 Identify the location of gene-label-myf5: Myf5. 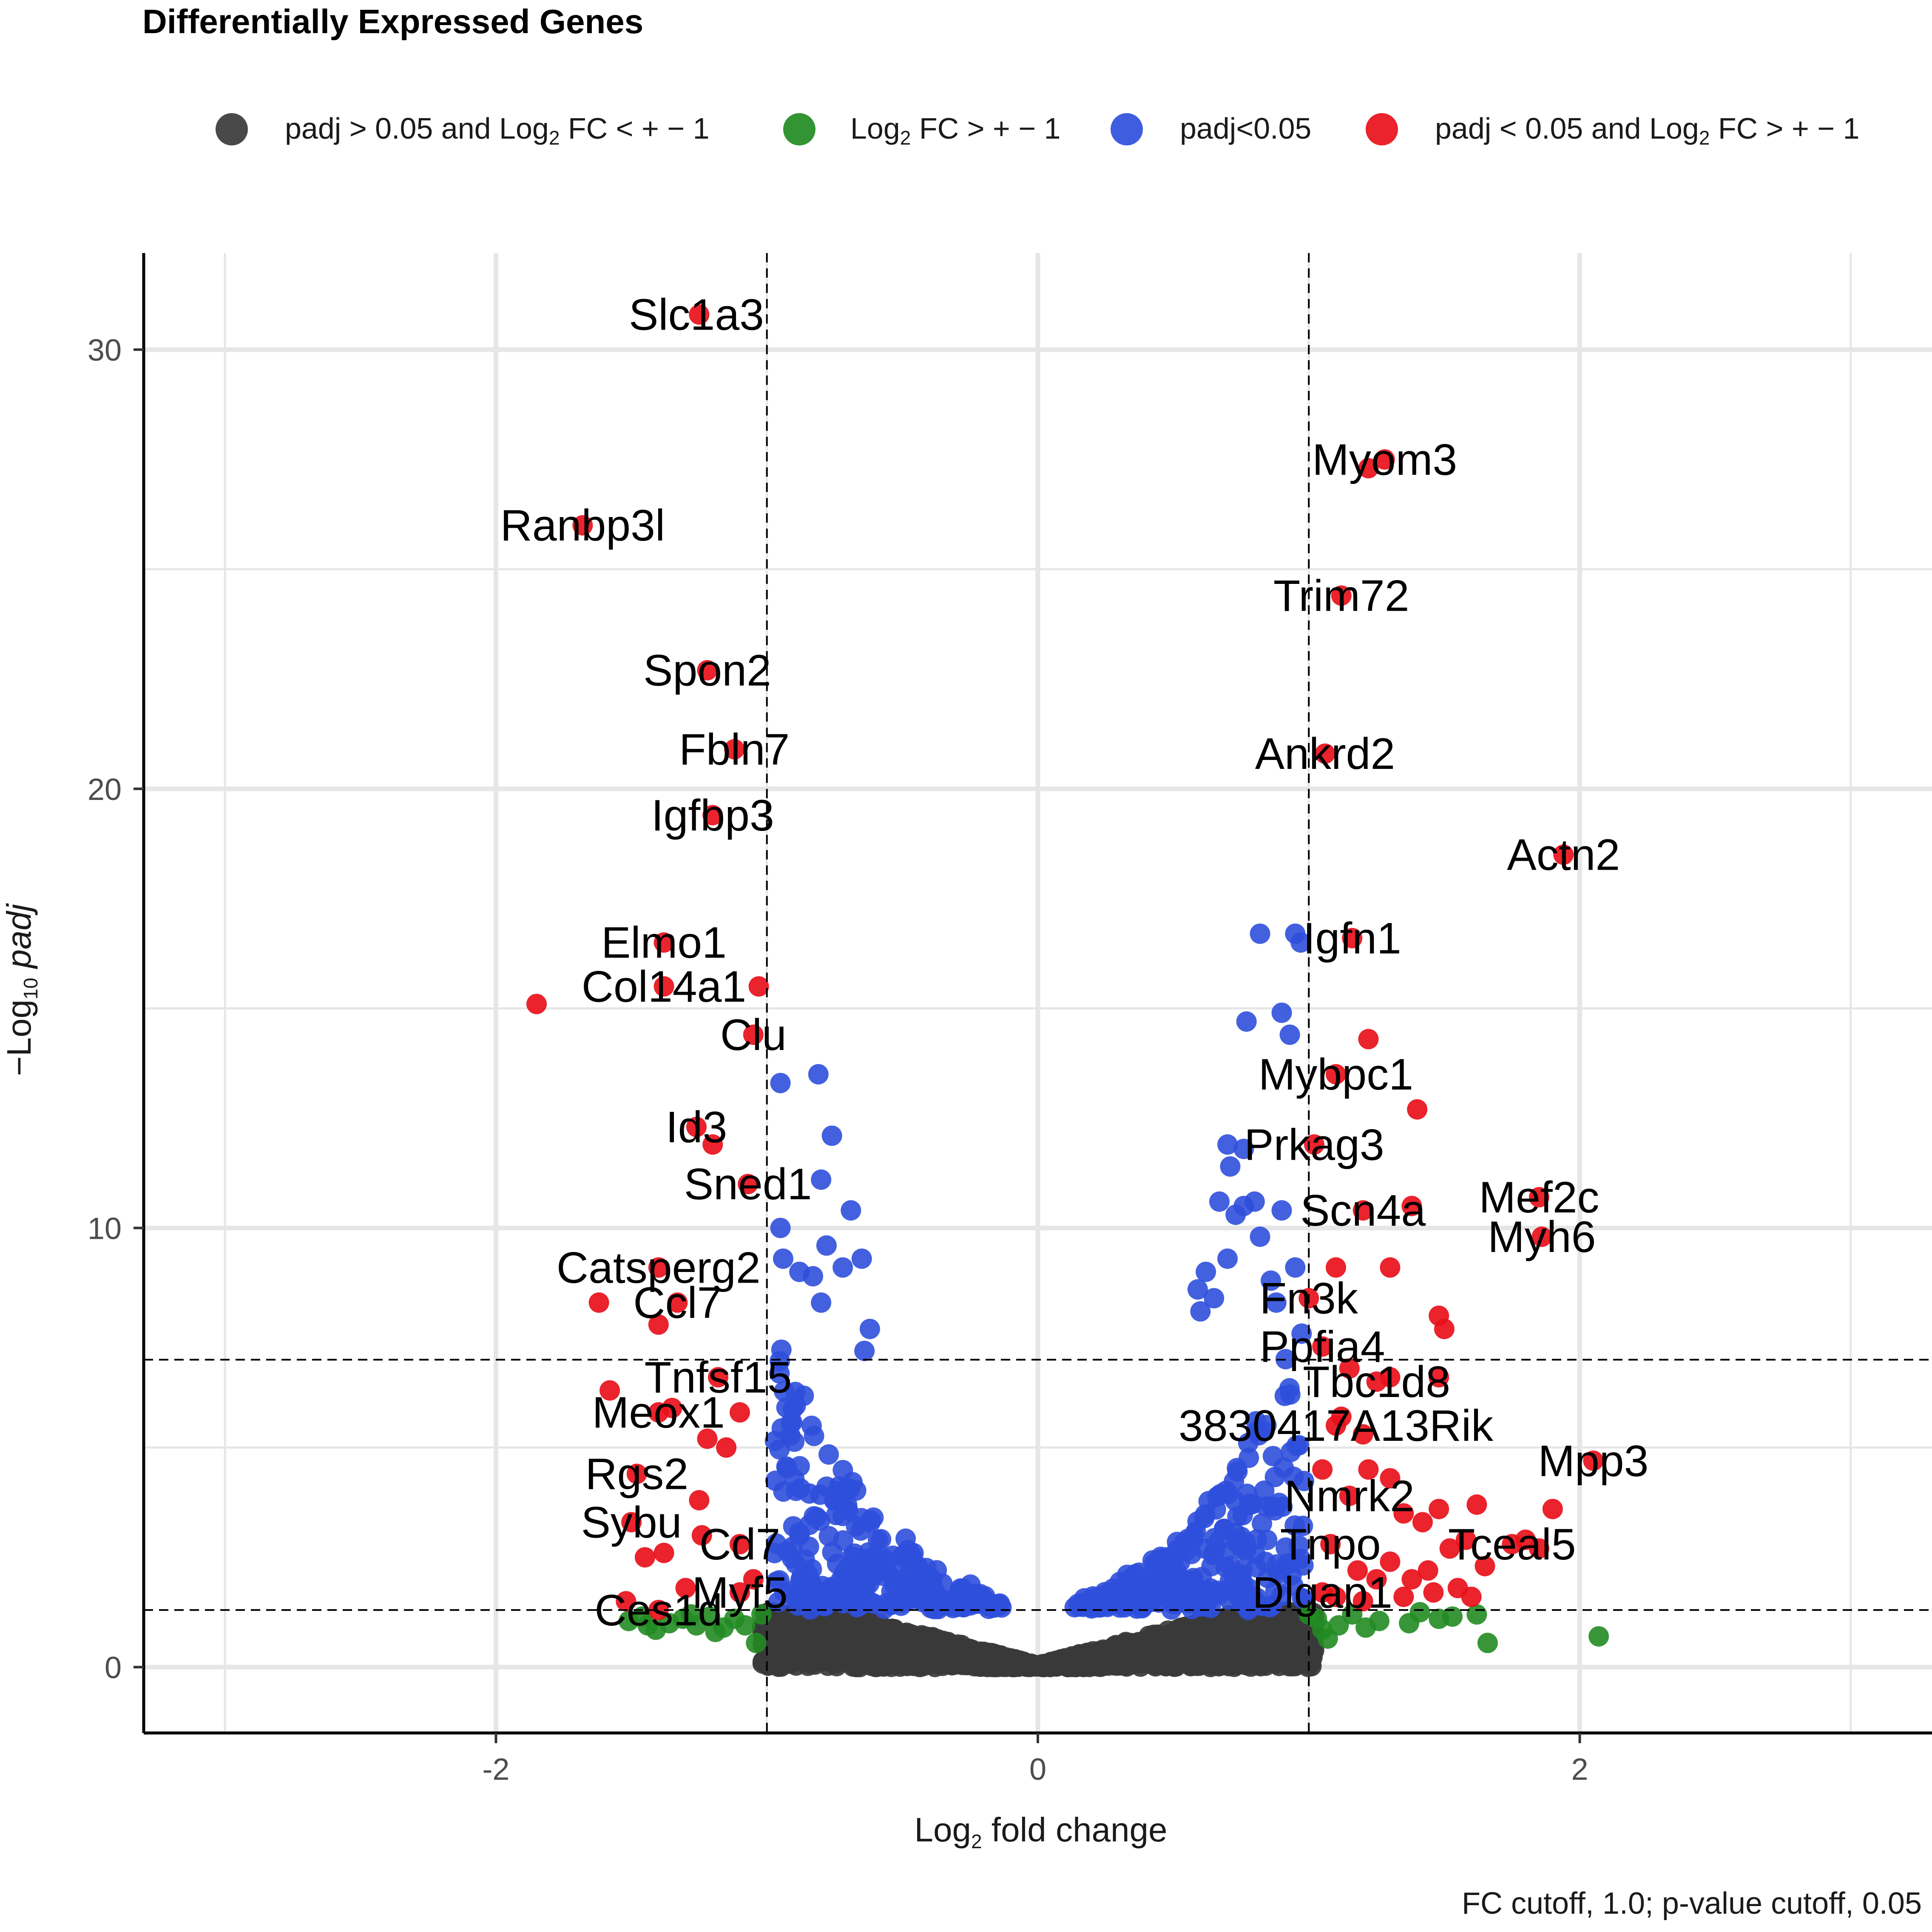
(739, 1593).